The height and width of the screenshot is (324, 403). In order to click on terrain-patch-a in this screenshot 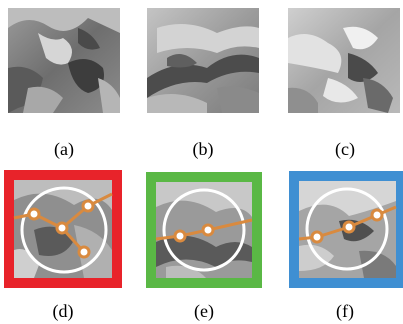, I will do `click(64, 60)`.